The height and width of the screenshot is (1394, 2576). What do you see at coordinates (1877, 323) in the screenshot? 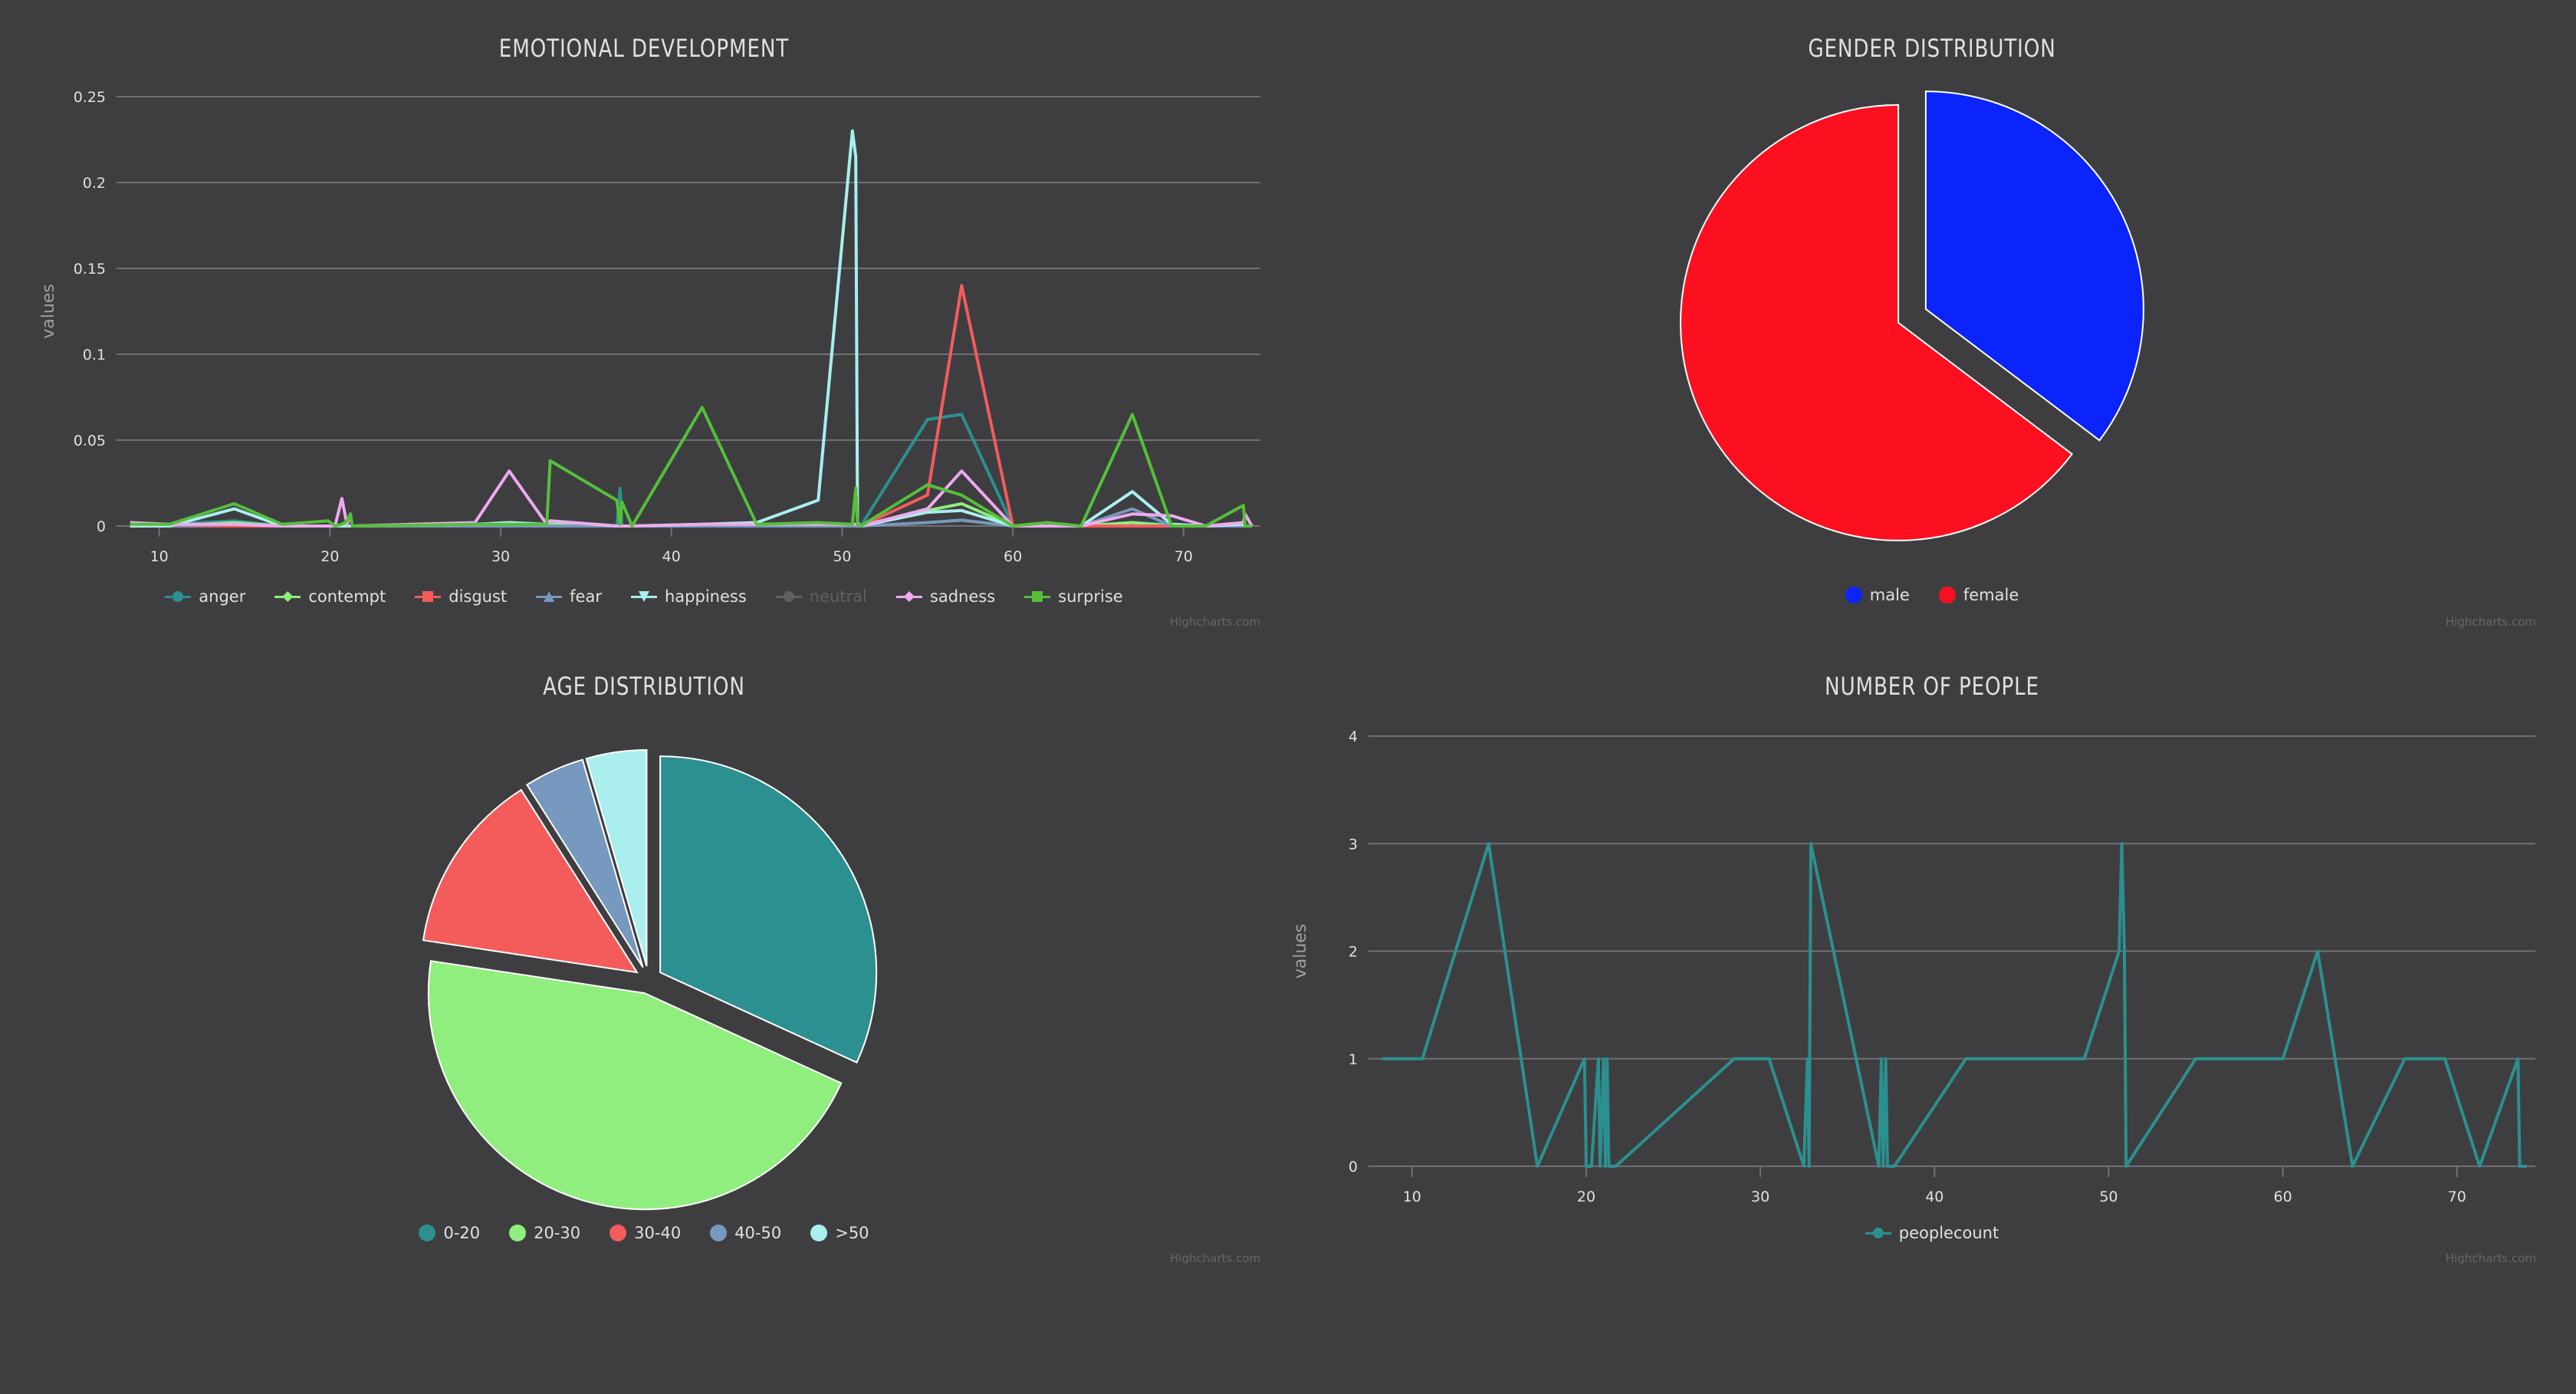
I see `pie-slice-female` at bounding box center [1877, 323].